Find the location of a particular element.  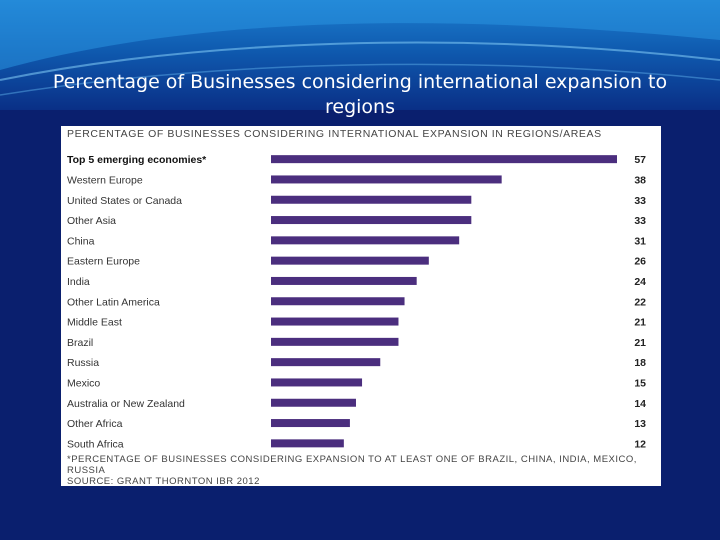

value-label: 24 is located at coordinates (640, 282).